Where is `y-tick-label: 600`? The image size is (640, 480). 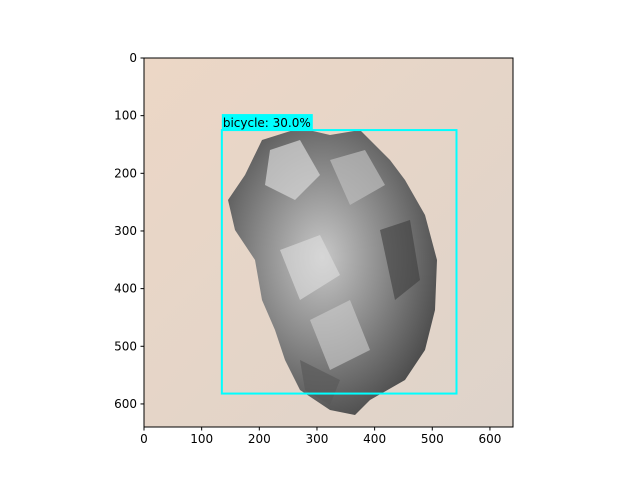 y-tick-label: 600 is located at coordinates (125, 404).